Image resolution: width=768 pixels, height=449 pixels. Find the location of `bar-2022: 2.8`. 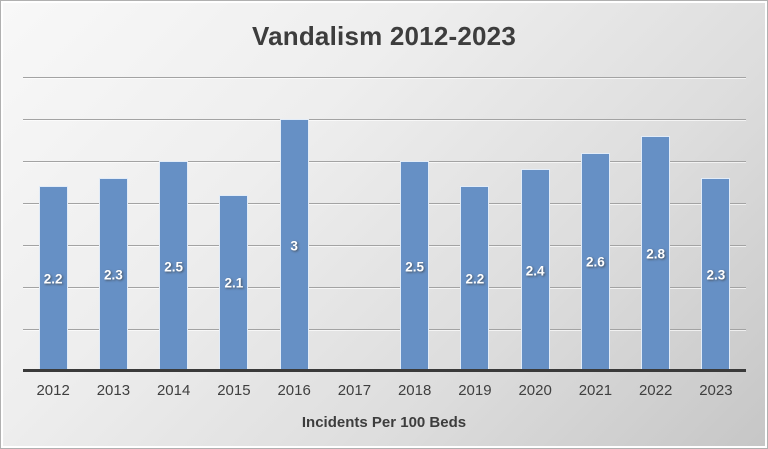

bar-2022: 2.8 is located at coordinates (656, 253).